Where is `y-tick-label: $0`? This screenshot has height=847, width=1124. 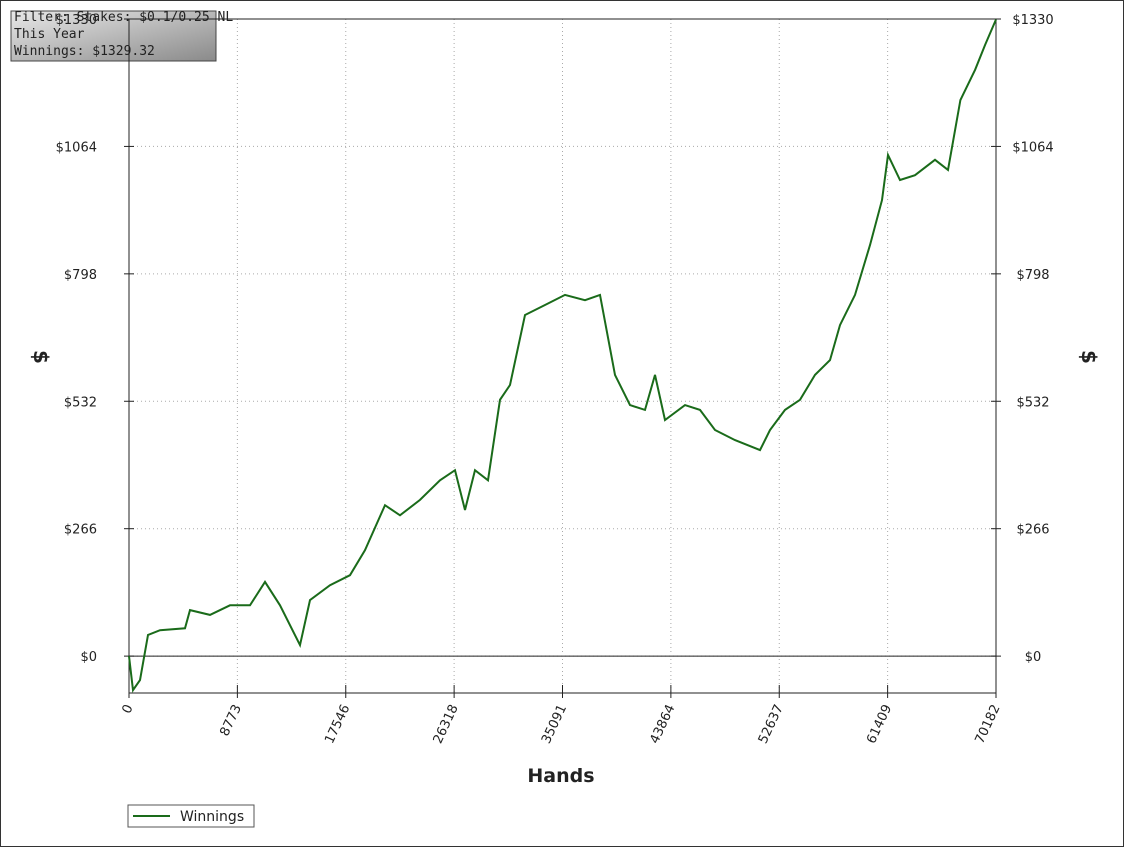
y-tick-label: $0 is located at coordinates (88, 657).